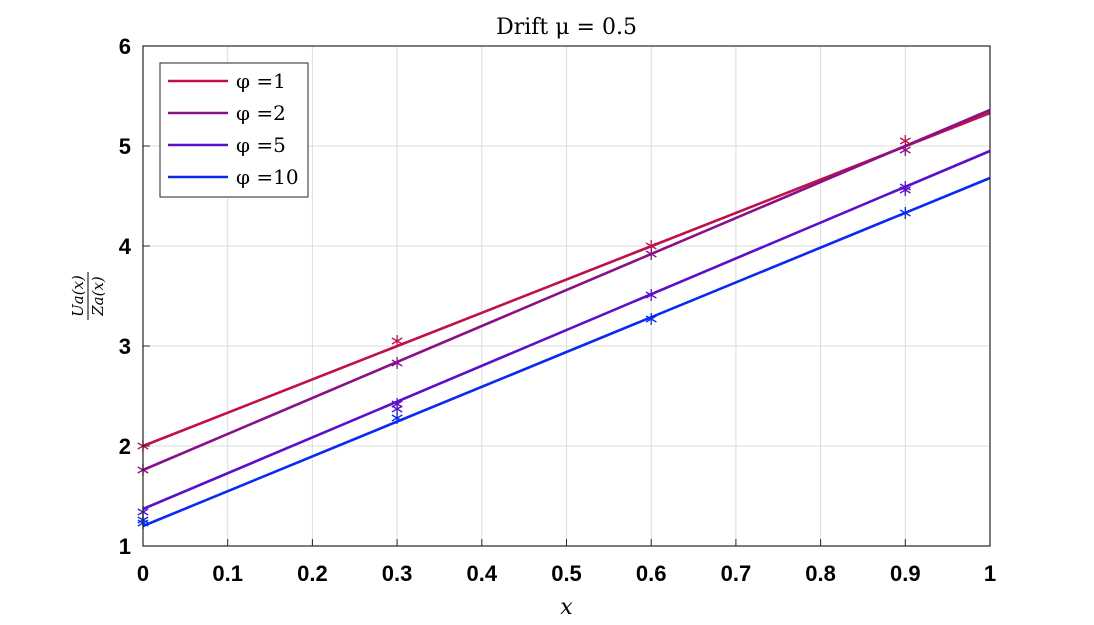 The image size is (1094, 625). Describe the element at coordinates (261, 145) in the screenshot. I see `legend-label-3: φ =5` at that location.